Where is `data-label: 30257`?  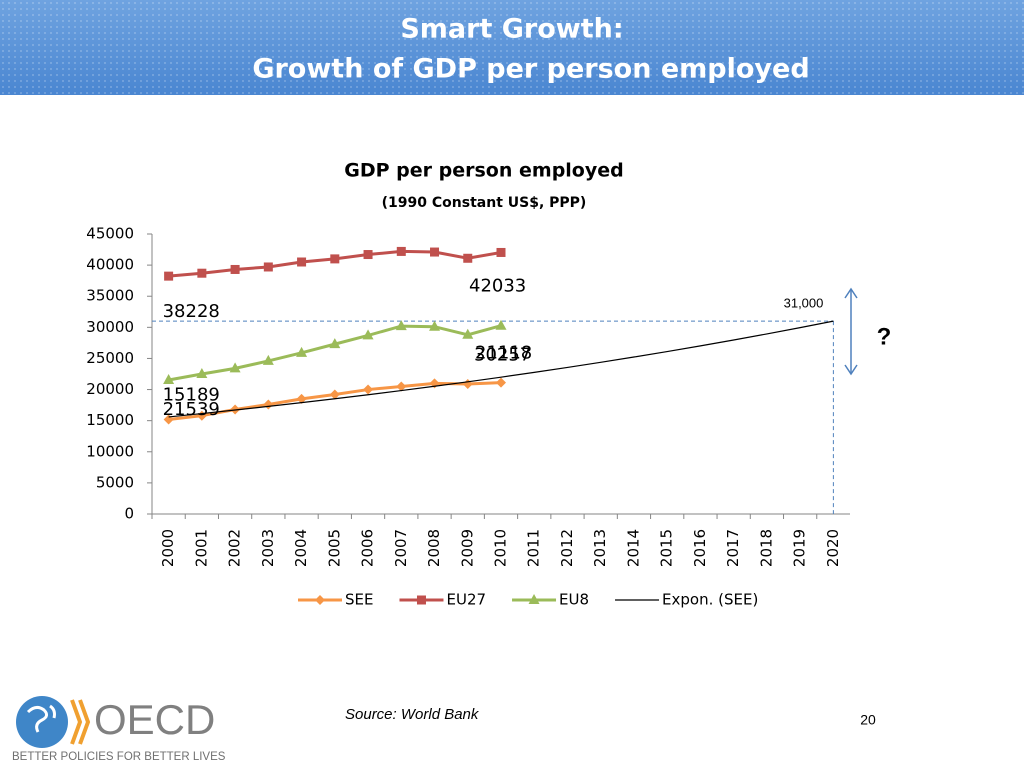 data-label: 30257 is located at coordinates (502, 355).